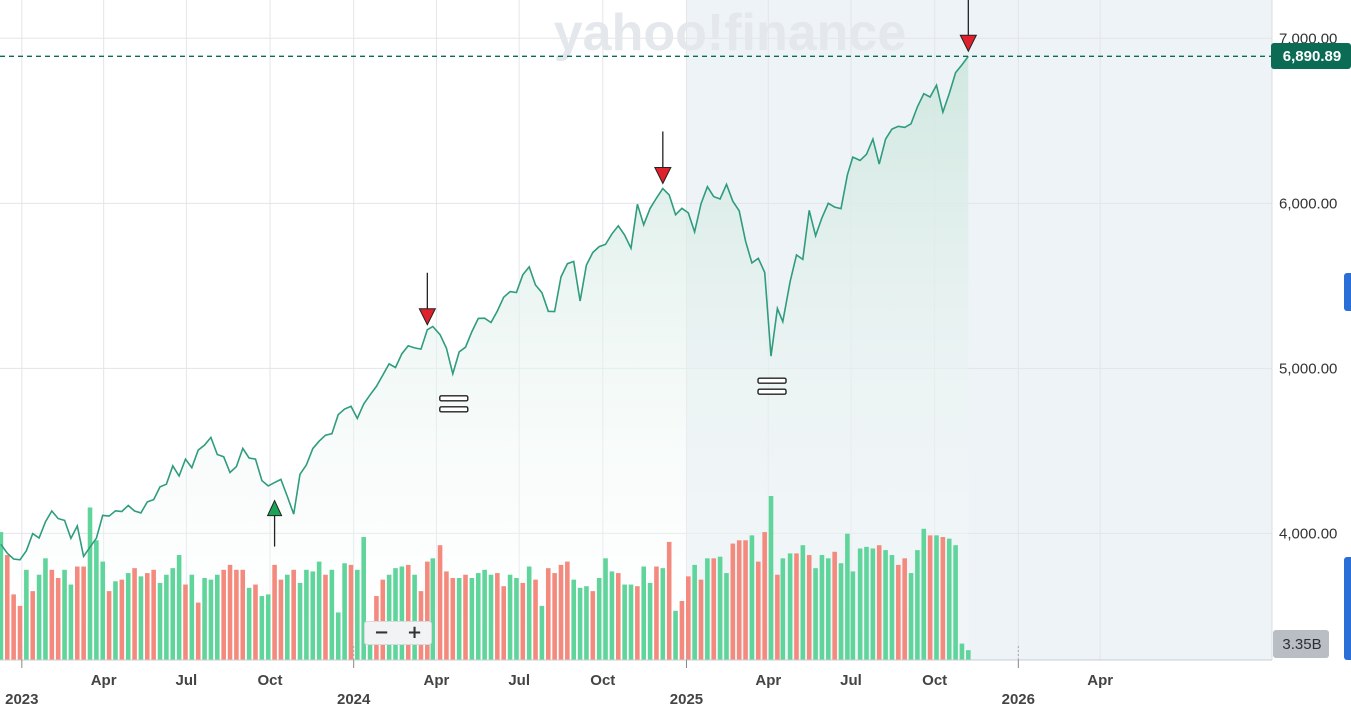 The width and height of the screenshot is (1351, 710). Describe the element at coordinates (1301, 644) in the screenshot. I see `volume-label: 3.35B` at that location.